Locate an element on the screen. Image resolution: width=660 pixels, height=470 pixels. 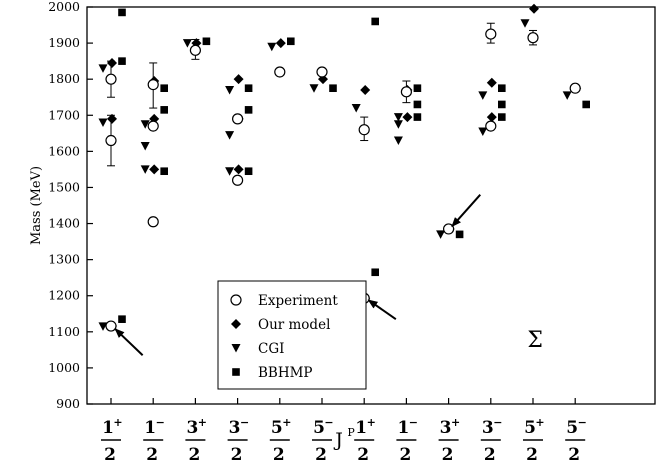
x-tick-label: 3 +2 is located at coordinates (449, 440).